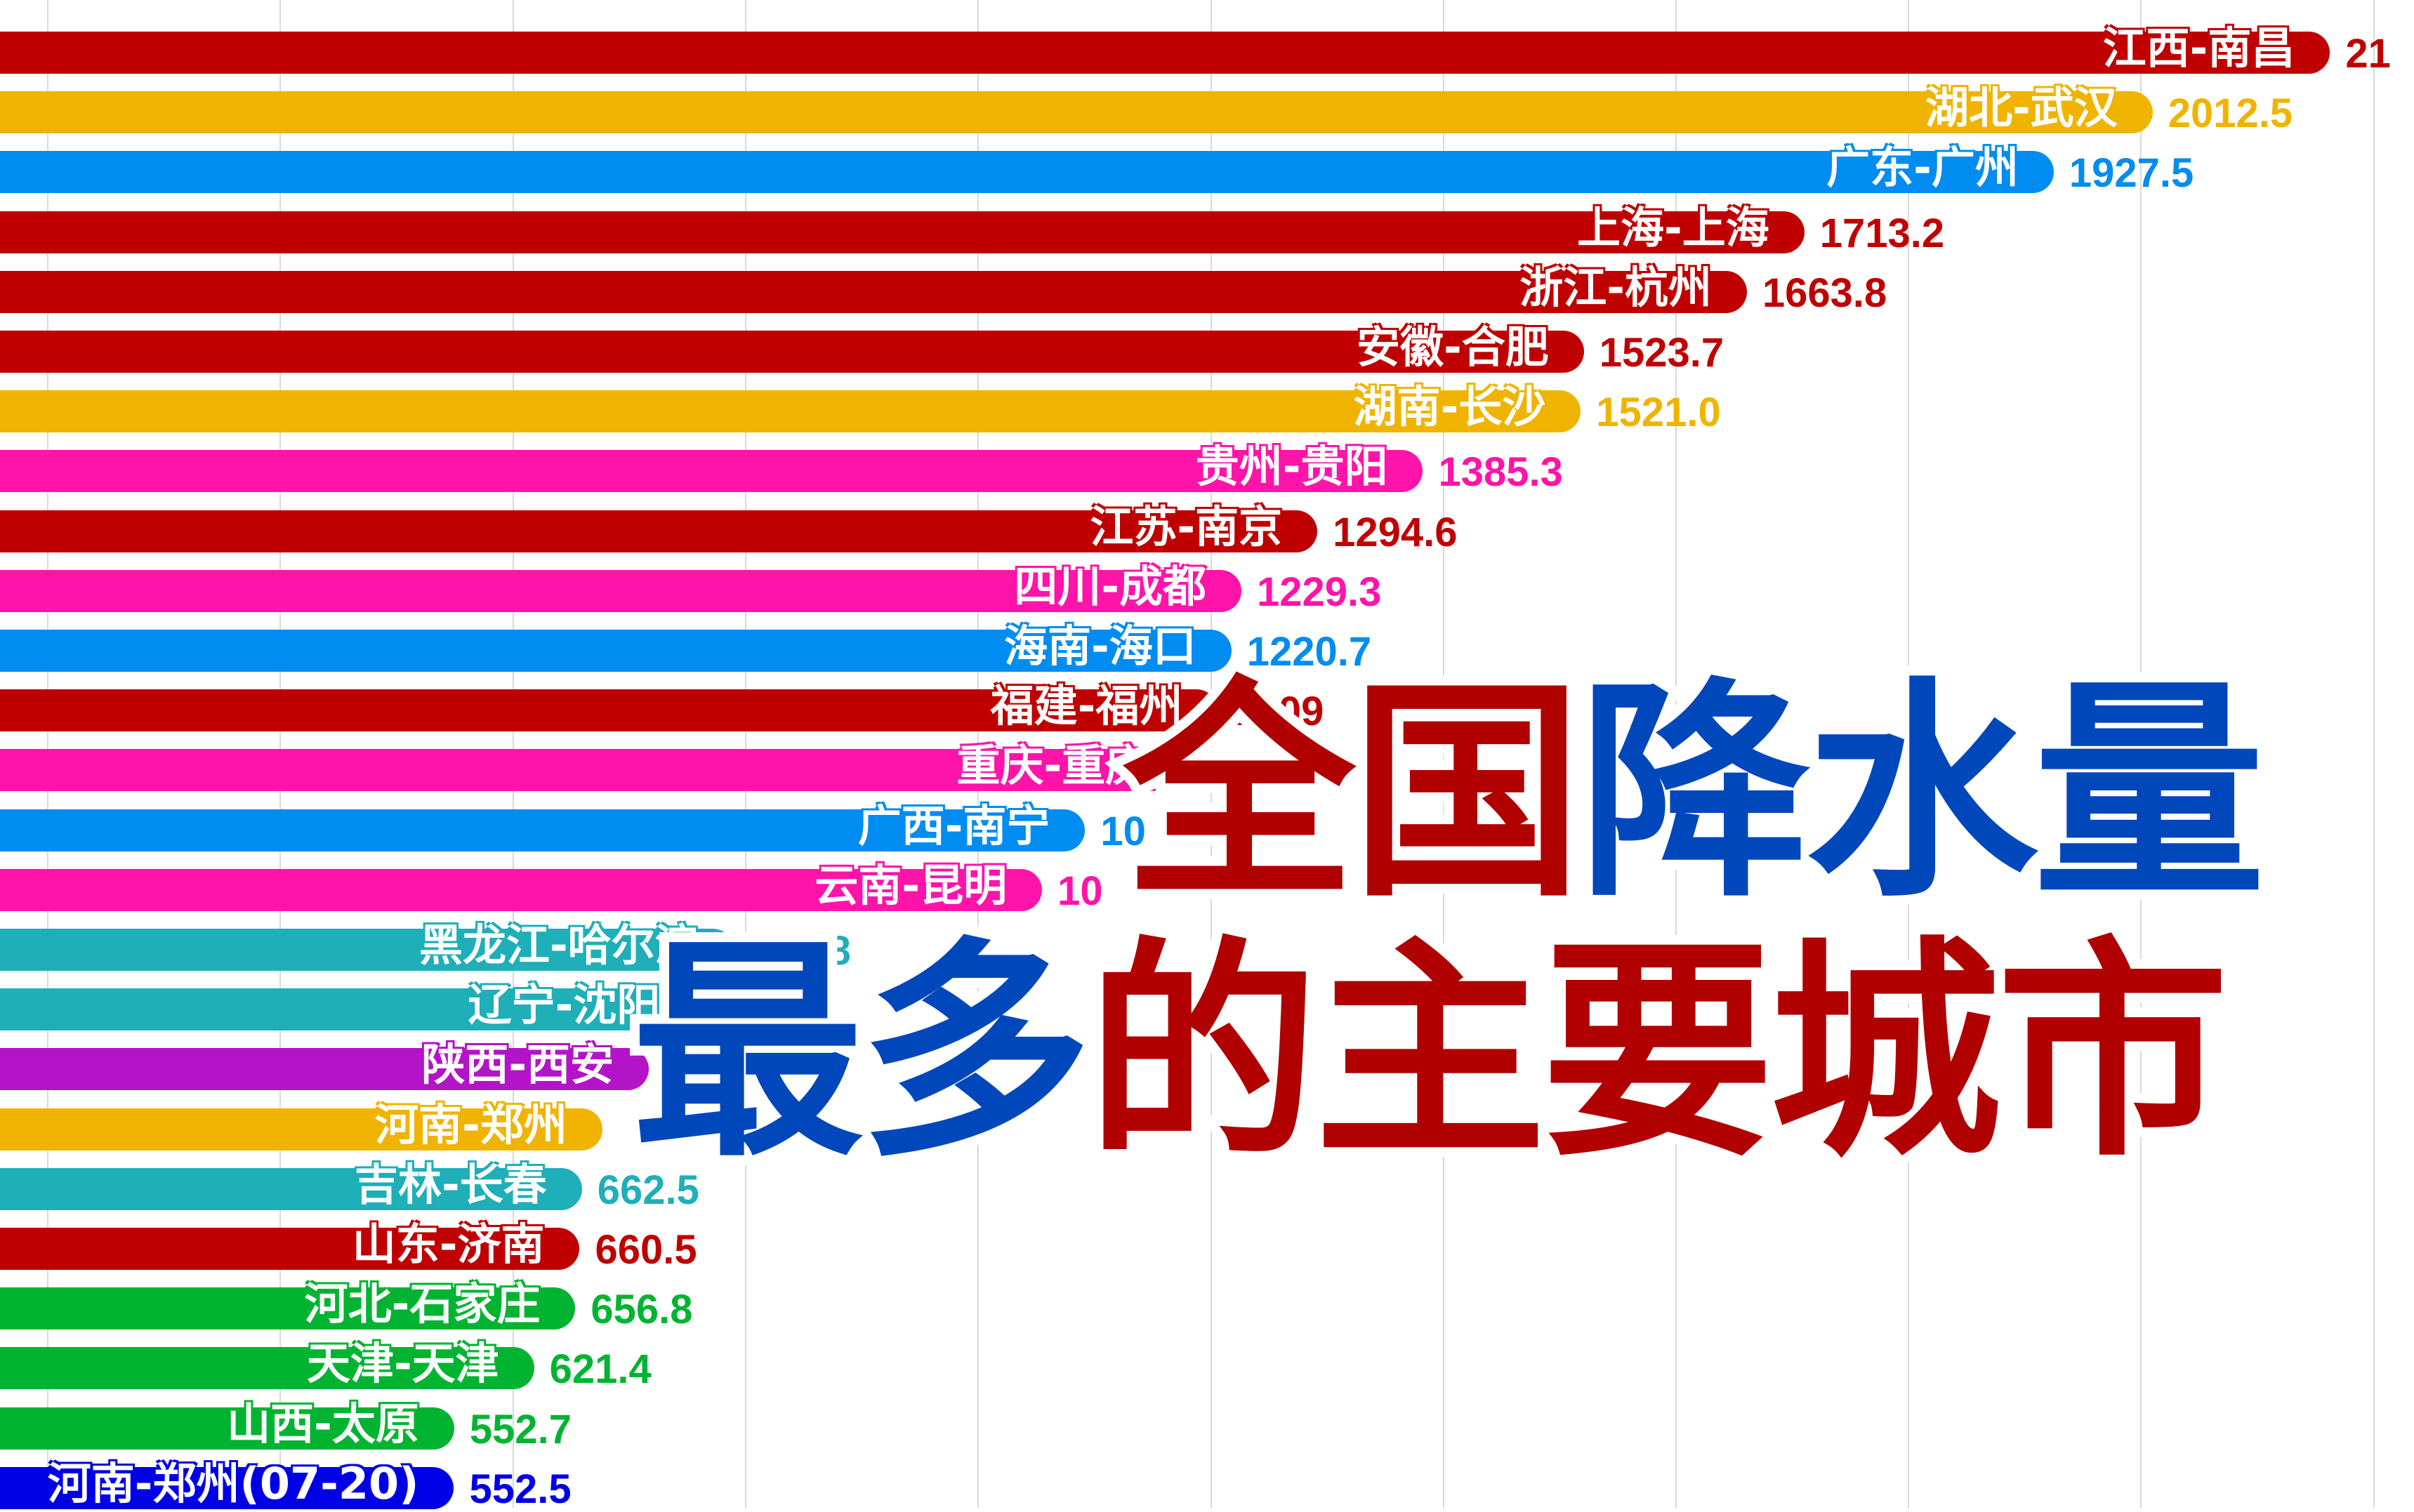  Describe the element at coordinates (1824, 293) in the screenshot. I see `bar-value-label: 1663.8` at that location.